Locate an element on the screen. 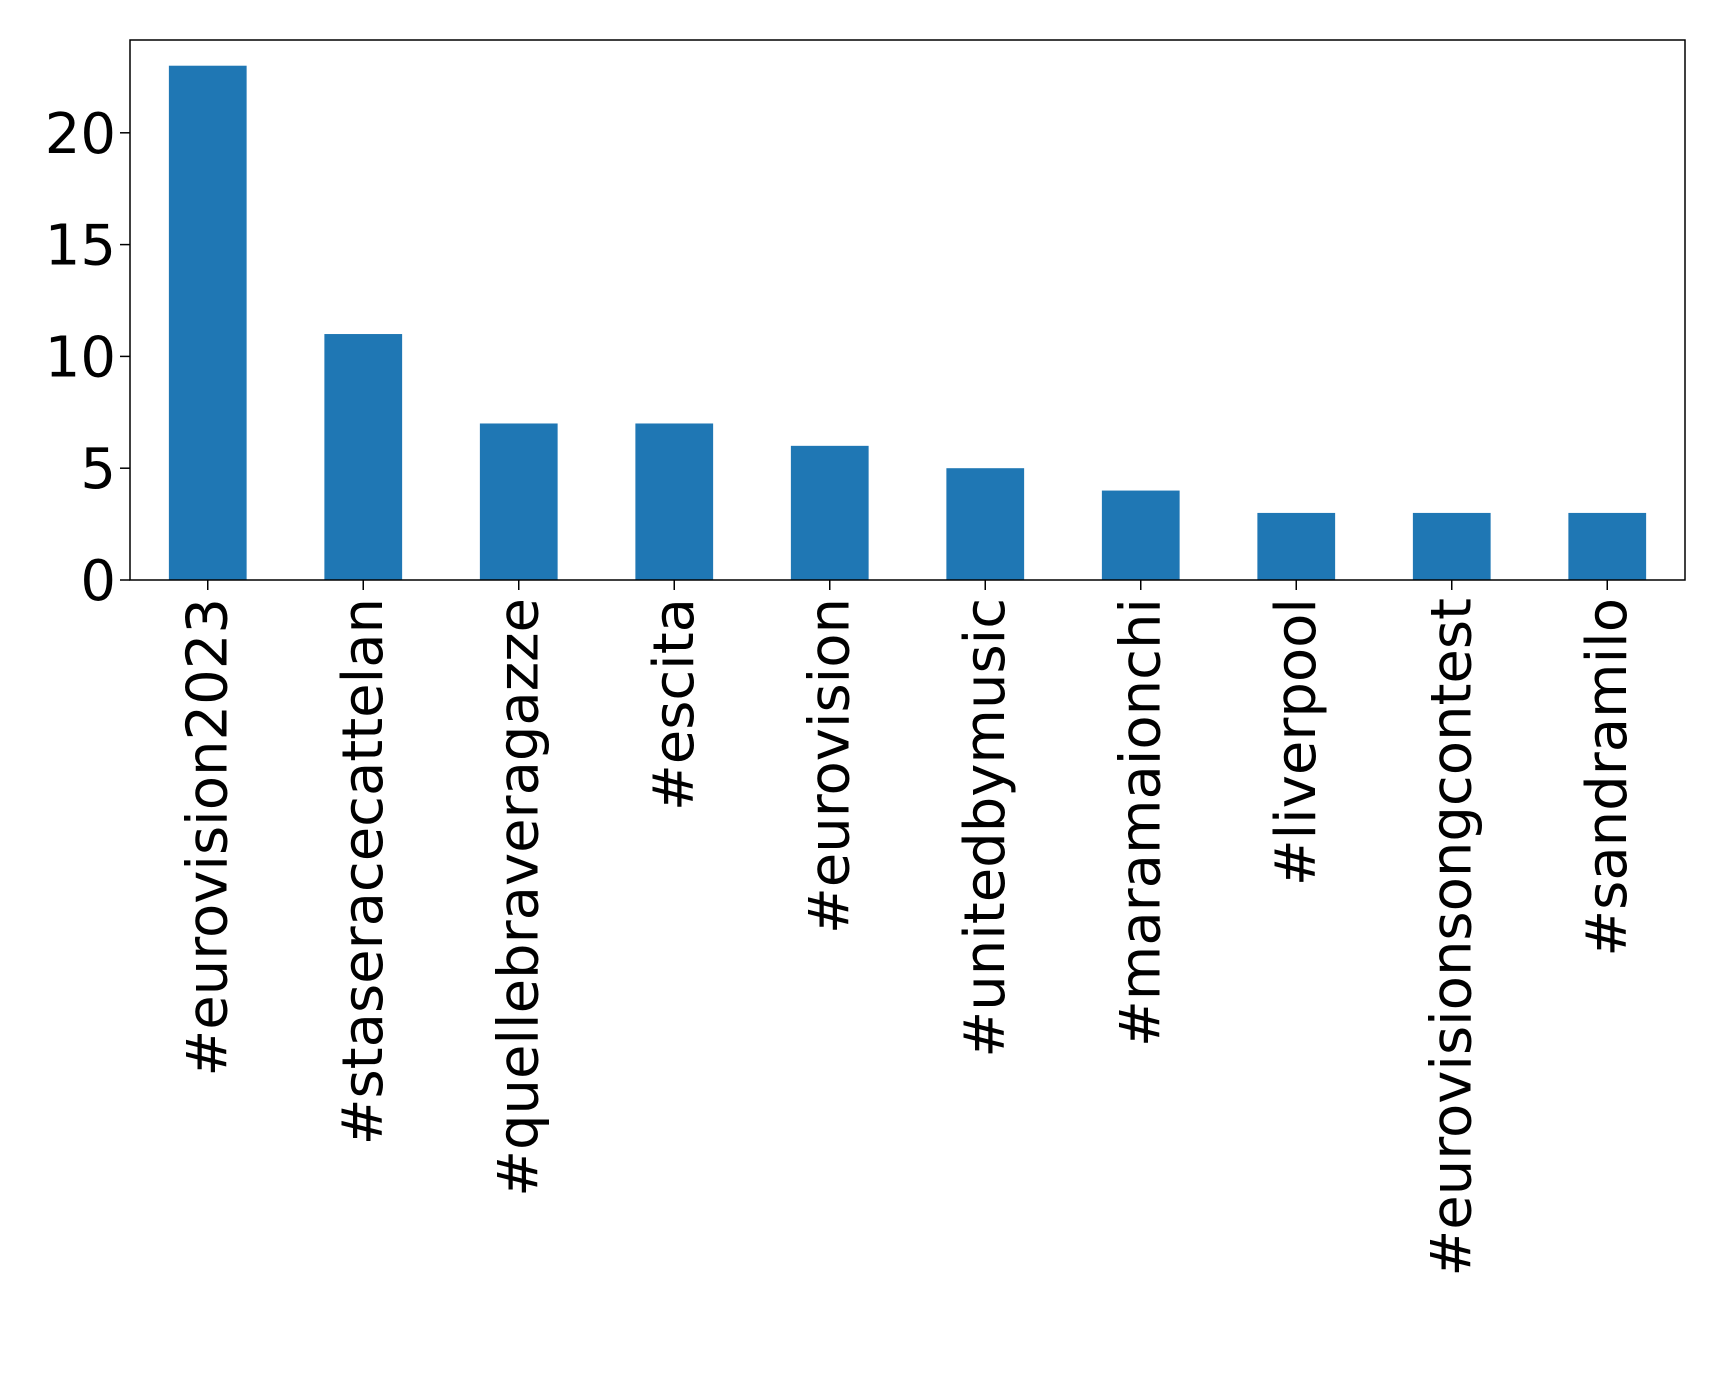 This screenshot has height=1385, width=1719. x-tick-label-2: #quellebraveragazze is located at coordinates (518, 897).